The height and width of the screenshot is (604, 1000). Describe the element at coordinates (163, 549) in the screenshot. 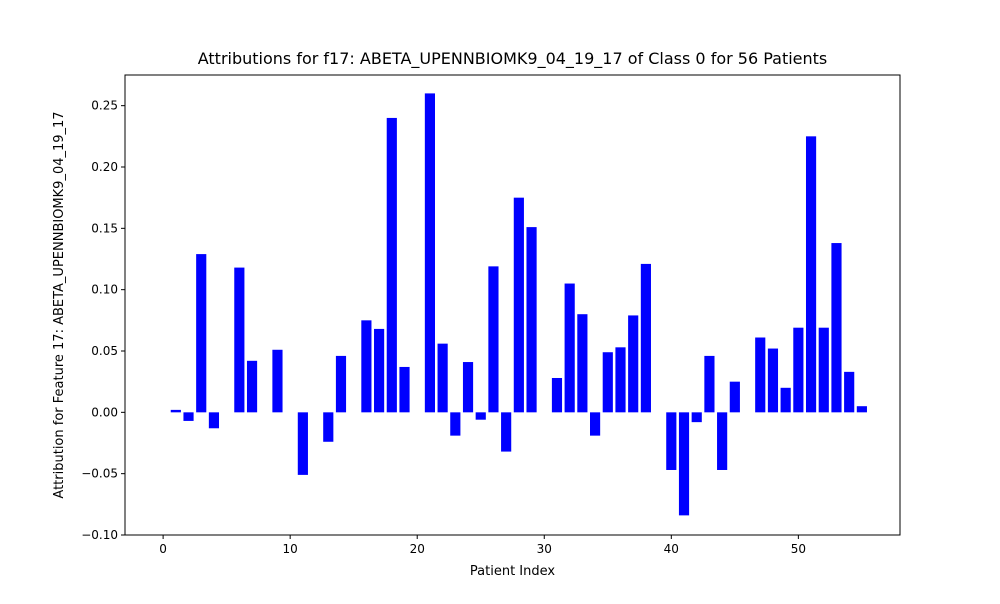

I see `x-tick-label: 0` at that location.